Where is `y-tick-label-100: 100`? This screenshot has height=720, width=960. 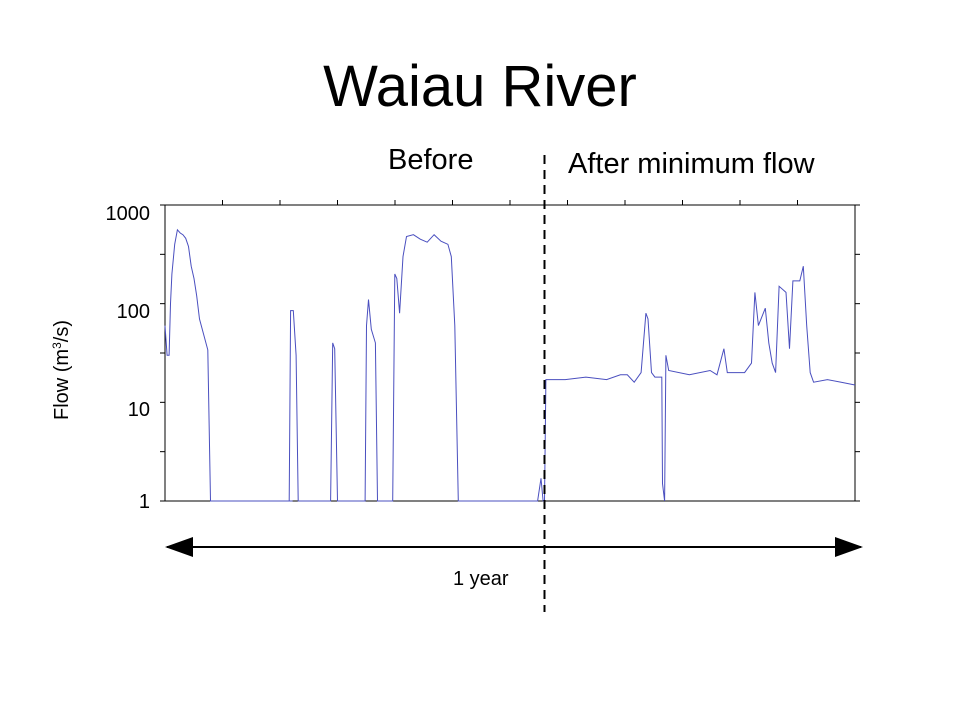 y-tick-label-100: 100 is located at coordinates (133, 312).